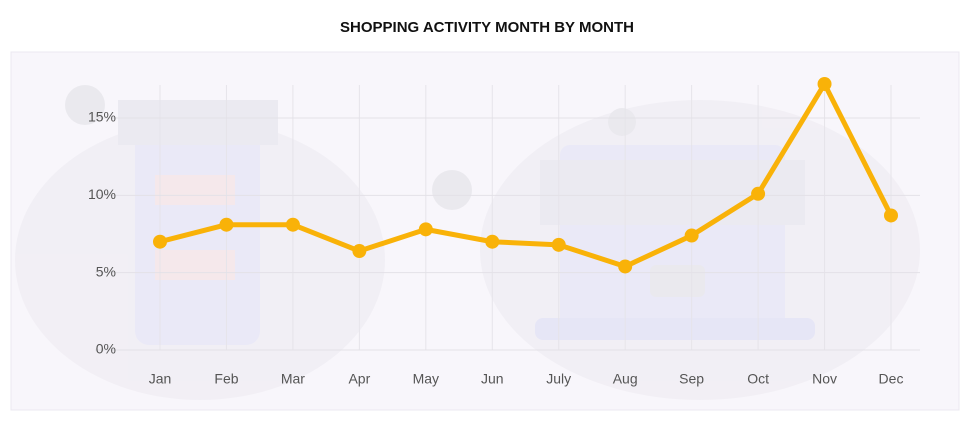 The height and width of the screenshot is (433, 975). Describe the element at coordinates (160, 379) in the screenshot. I see `x-tick-label: Jan` at that location.